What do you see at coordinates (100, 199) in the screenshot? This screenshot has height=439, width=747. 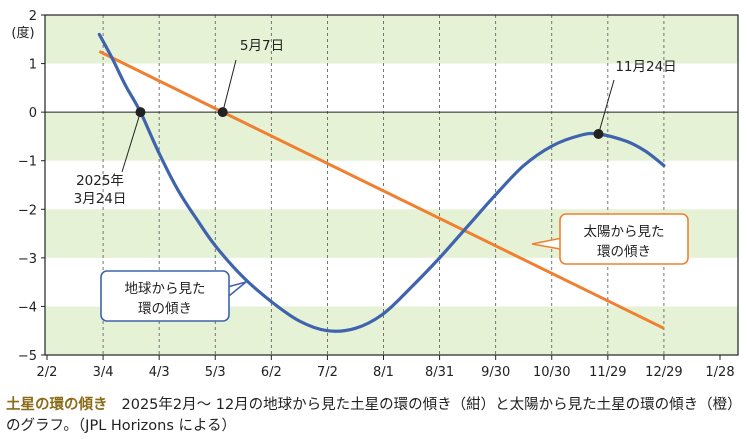 I see `marker-label: 3月24日` at bounding box center [100, 199].